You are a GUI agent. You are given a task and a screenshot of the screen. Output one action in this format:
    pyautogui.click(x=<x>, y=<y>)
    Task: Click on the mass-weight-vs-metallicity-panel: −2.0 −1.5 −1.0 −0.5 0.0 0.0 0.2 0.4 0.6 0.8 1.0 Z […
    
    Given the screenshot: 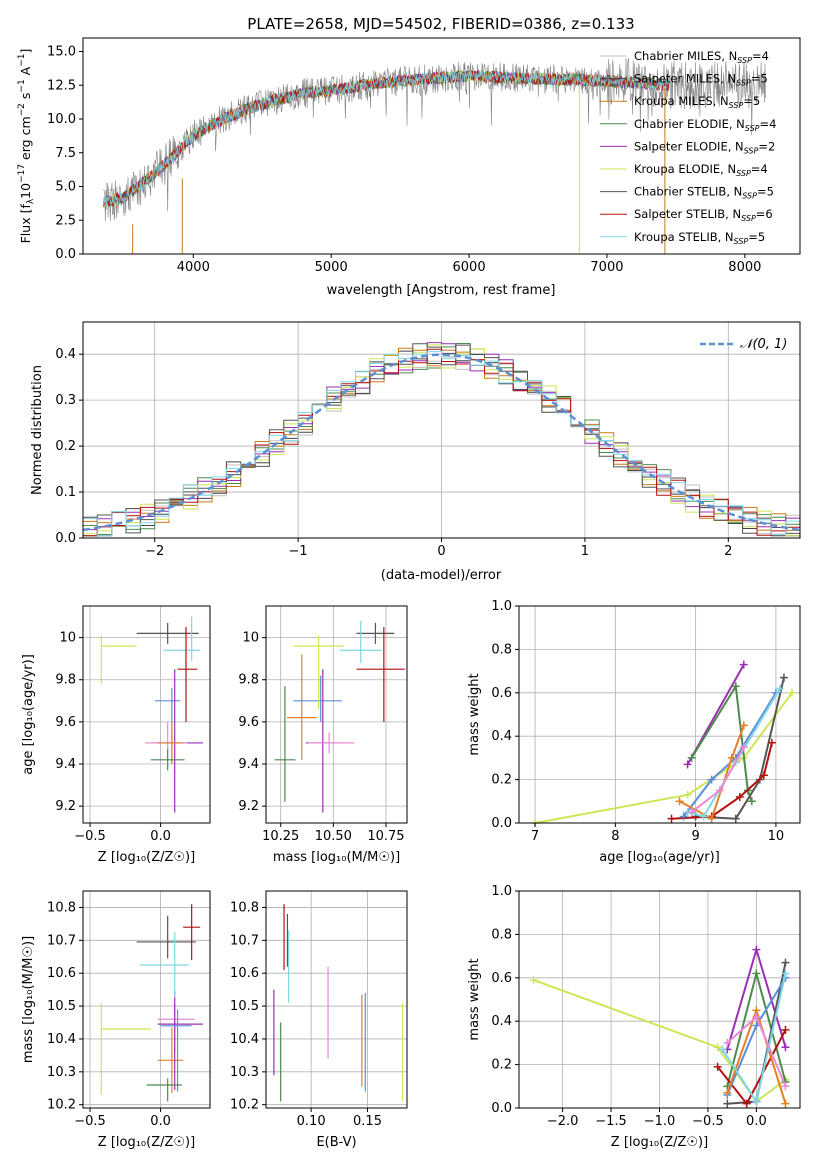 What is the action you would take?
    pyautogui.click(x=634, y=1017)
    